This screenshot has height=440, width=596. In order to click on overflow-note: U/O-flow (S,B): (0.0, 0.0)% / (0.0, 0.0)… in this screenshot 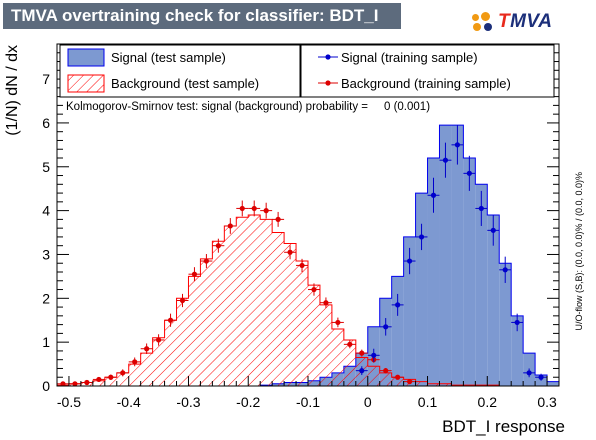, I will do `click(579, 251)`.